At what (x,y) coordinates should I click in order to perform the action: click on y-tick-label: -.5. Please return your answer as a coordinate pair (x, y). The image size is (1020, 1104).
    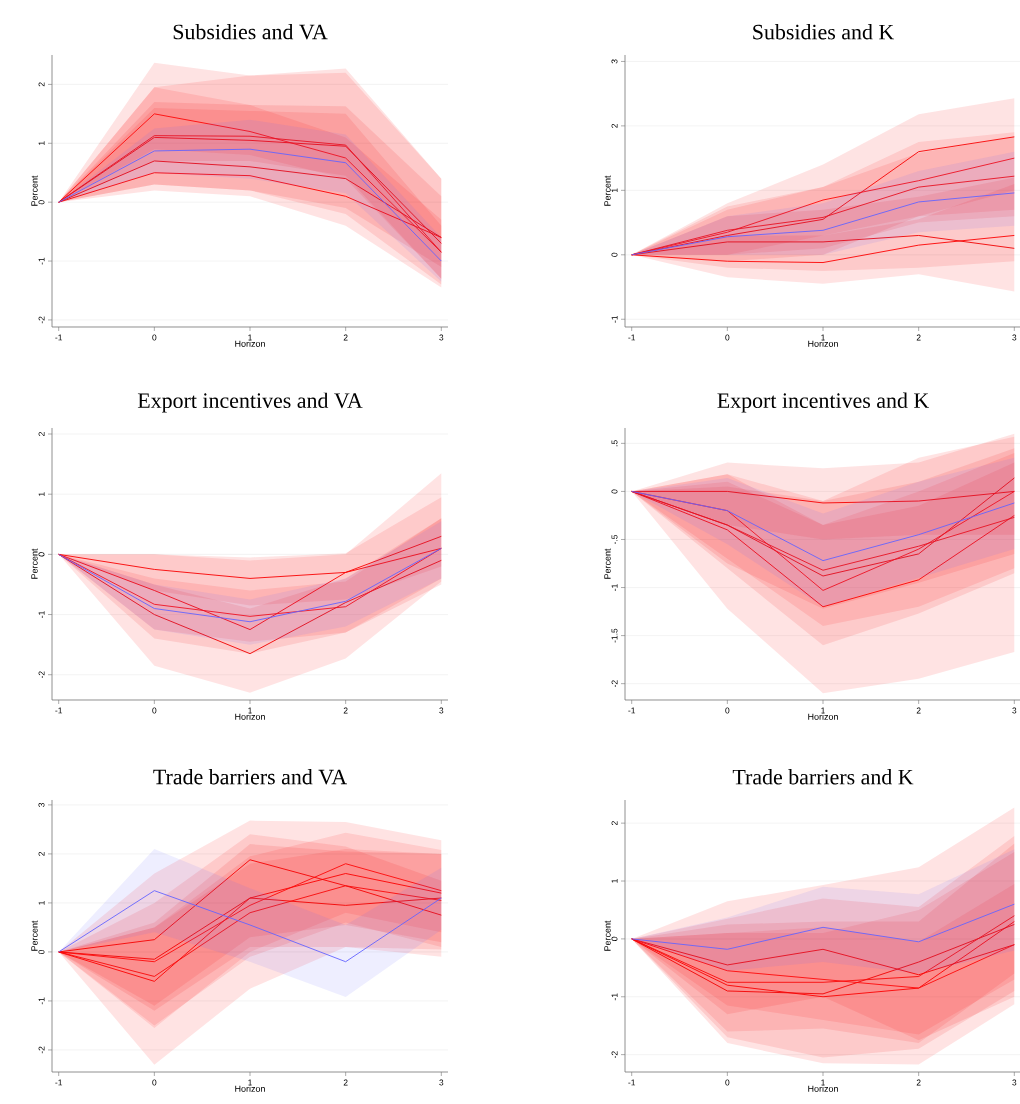
    Looking at the image, I should click on (614, 539).